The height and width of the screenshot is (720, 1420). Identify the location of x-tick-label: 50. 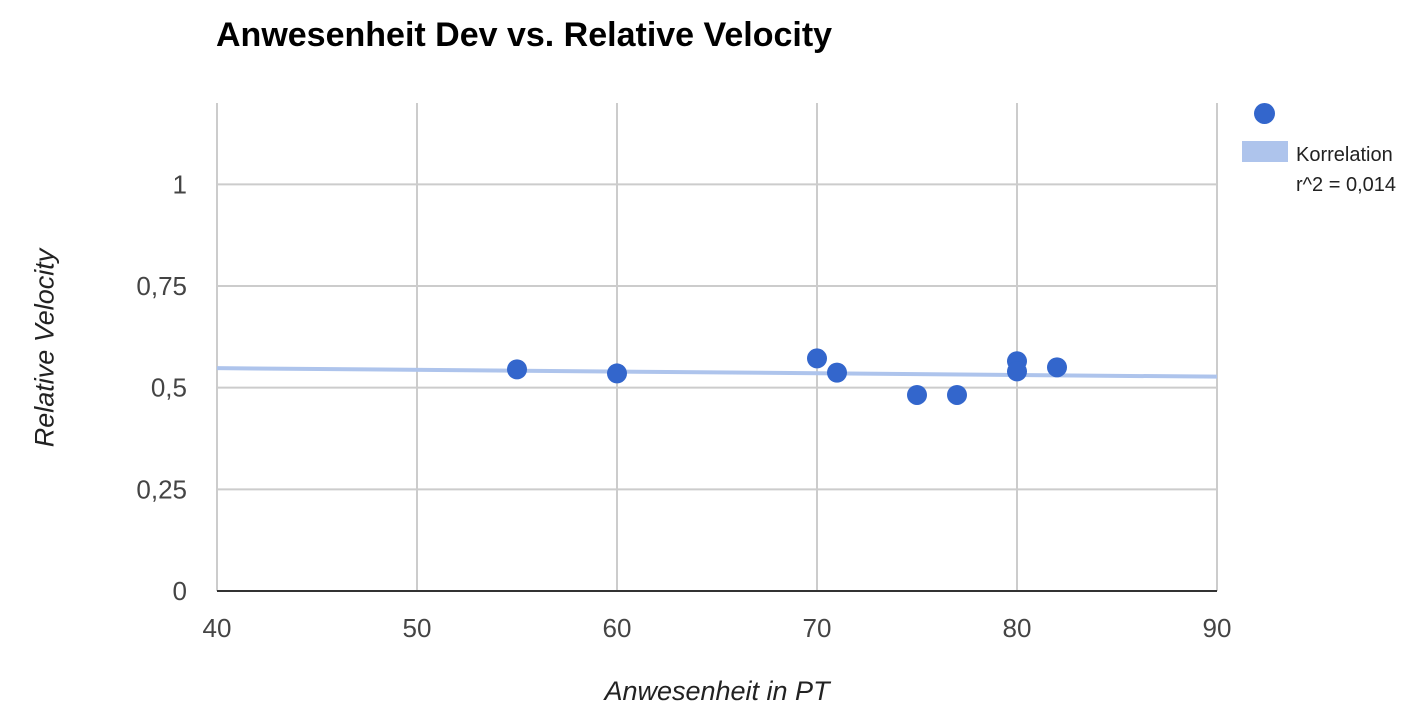
(417, 628).